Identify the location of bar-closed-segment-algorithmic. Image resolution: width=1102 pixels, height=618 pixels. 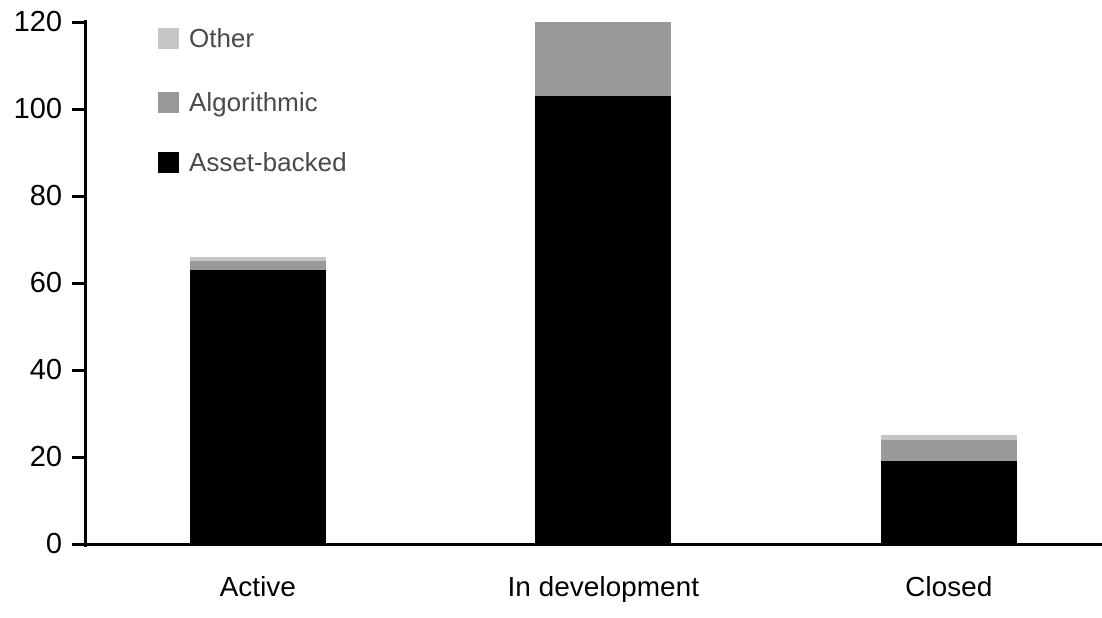
(948, 450).